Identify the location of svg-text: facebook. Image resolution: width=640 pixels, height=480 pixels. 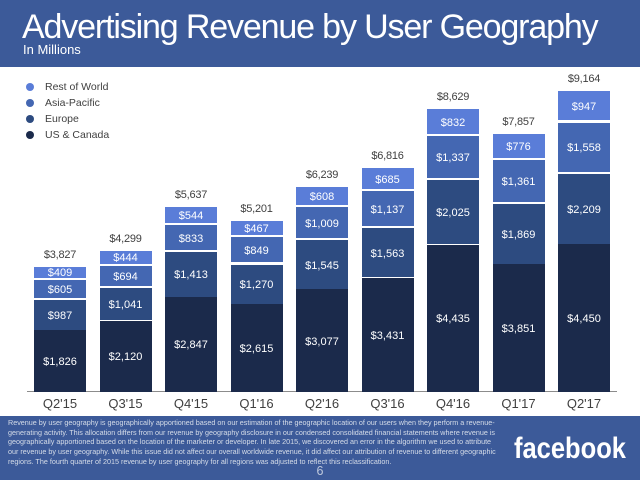
(570, 448).